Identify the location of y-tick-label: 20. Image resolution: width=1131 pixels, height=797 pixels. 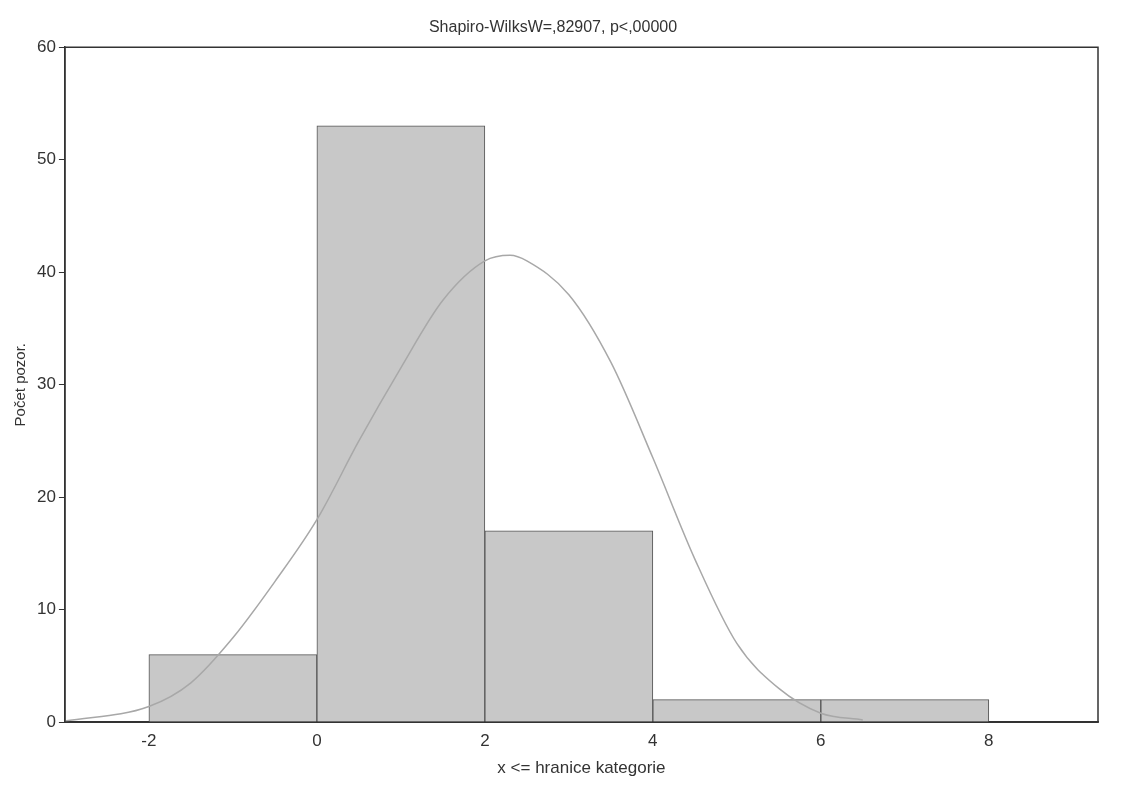
(46, 496).